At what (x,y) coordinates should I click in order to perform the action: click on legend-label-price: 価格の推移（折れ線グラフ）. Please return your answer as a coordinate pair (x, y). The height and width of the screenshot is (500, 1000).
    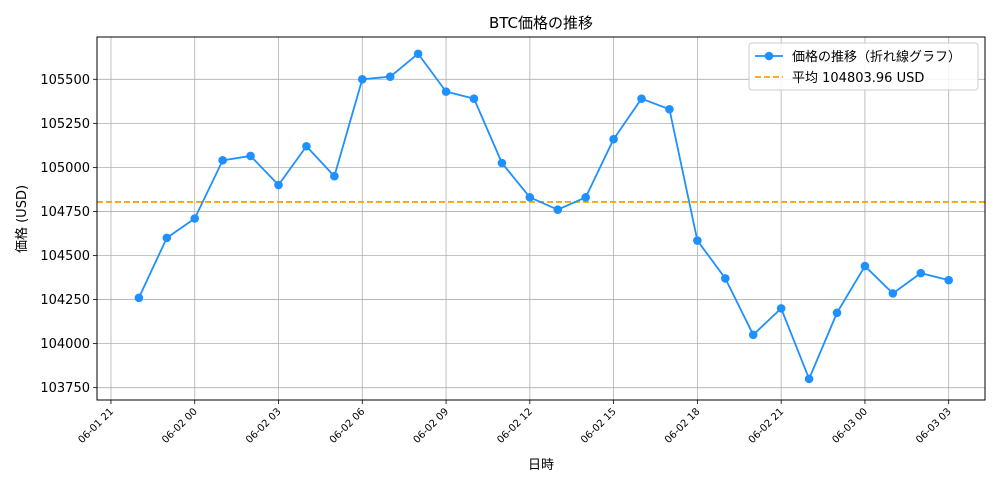
    Looking at the image, I should click on (876, 57).